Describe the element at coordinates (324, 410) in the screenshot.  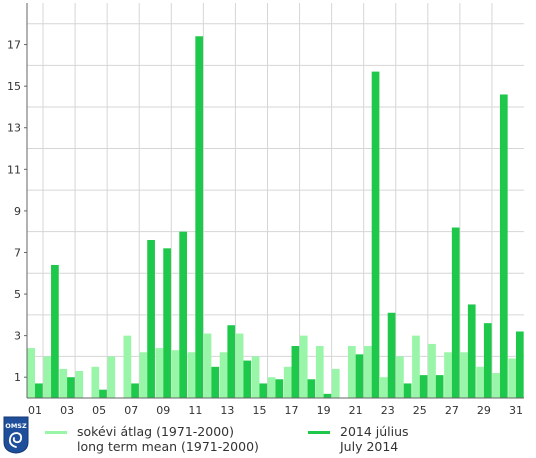
I see `x-tick-label: 19` at that location.